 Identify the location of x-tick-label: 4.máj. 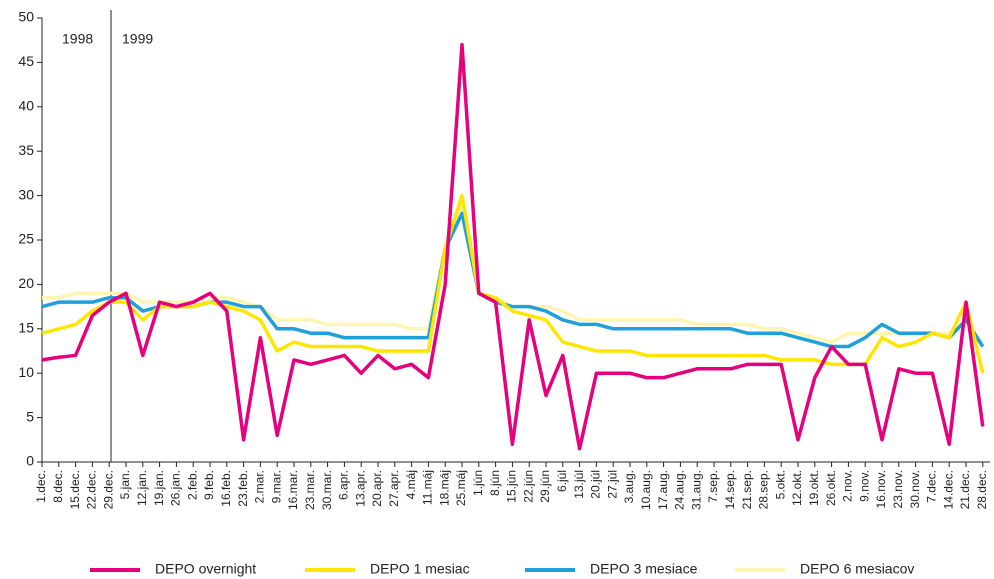
(411, 484).